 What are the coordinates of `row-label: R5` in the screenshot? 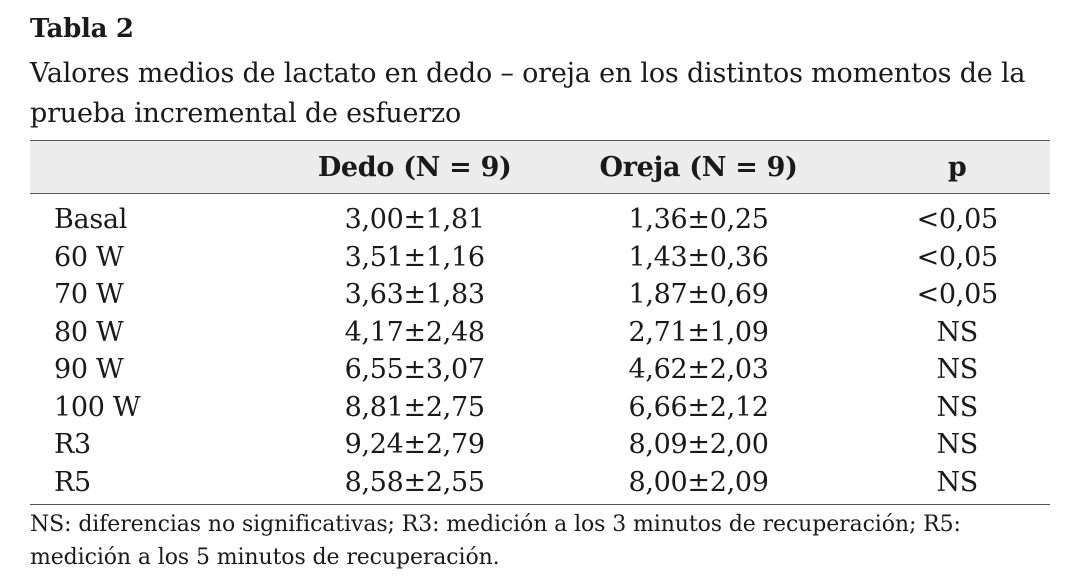 It's located at (163, 484).